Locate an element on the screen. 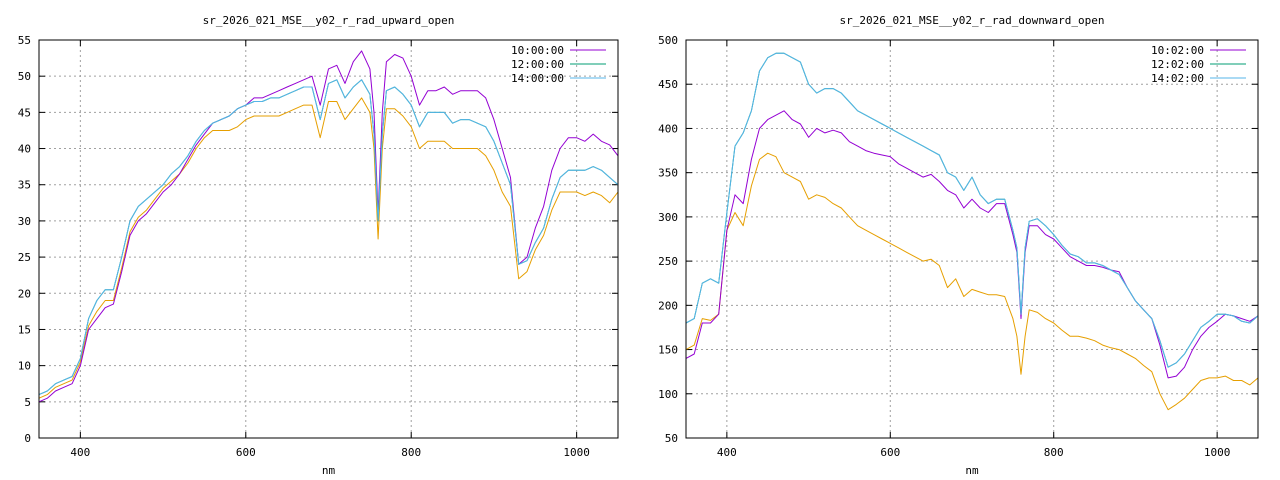 Image resolution: width=1280 pixels, height=480 pixels. y-tick-label: 10 is located at coordinates (24, 366).